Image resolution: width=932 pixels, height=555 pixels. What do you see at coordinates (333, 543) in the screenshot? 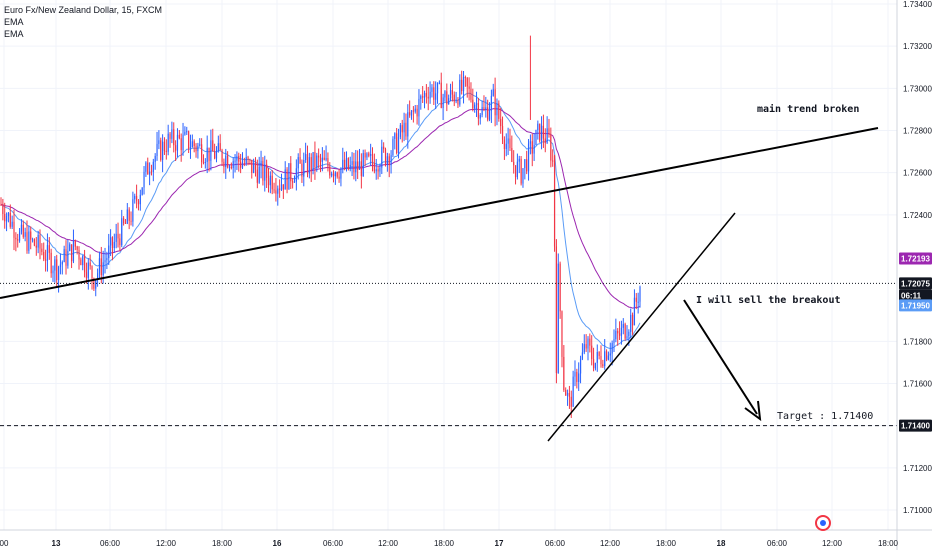
I see `time-tick-label: 06:00` at bounding box center [333, 543].